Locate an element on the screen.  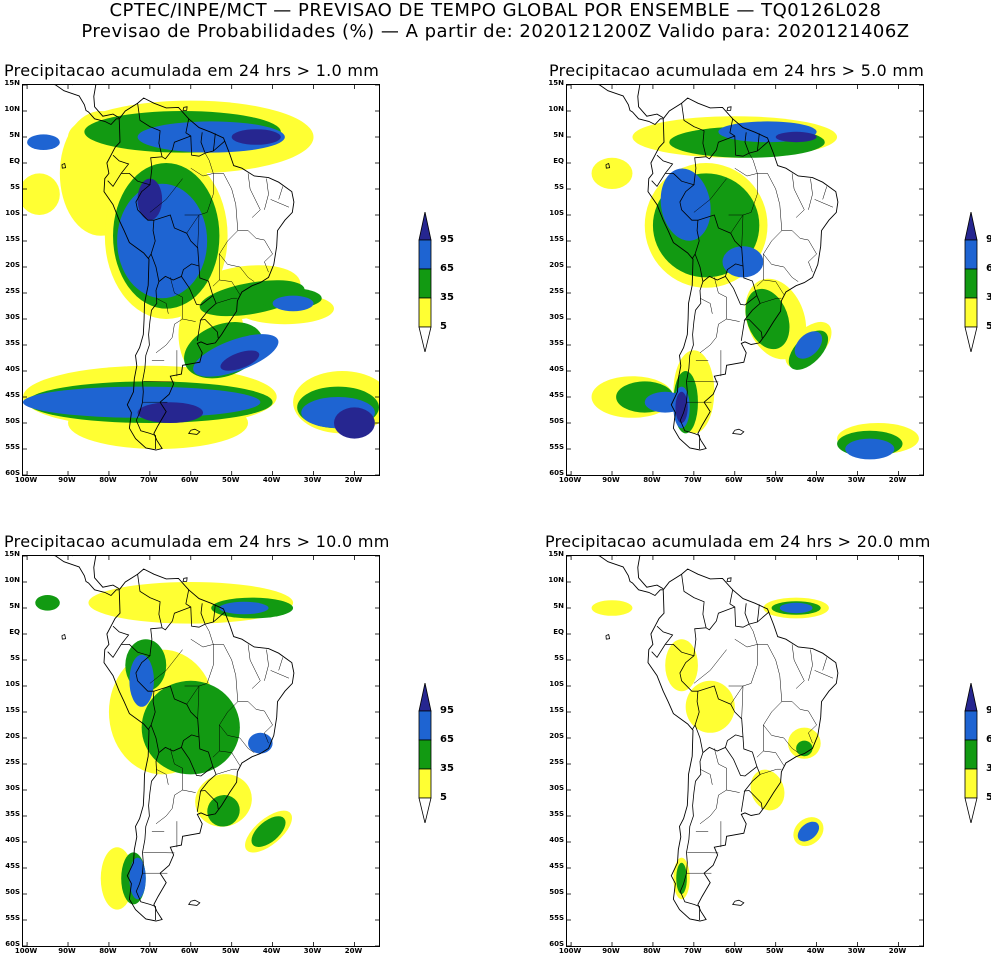
probability-area-p35 is located at coordinates (47, 603).